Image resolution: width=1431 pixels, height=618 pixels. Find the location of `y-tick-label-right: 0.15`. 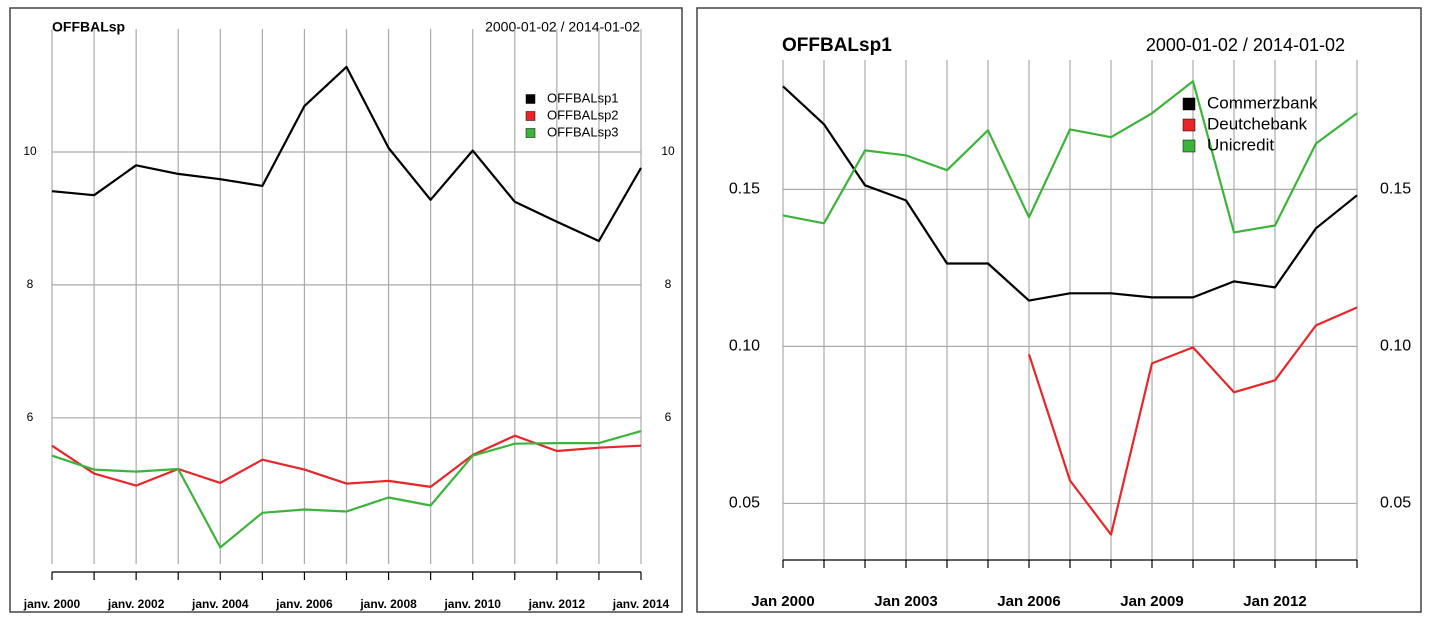

y-tick-label-right: 0.15 is located at coordinates (1395, 189).